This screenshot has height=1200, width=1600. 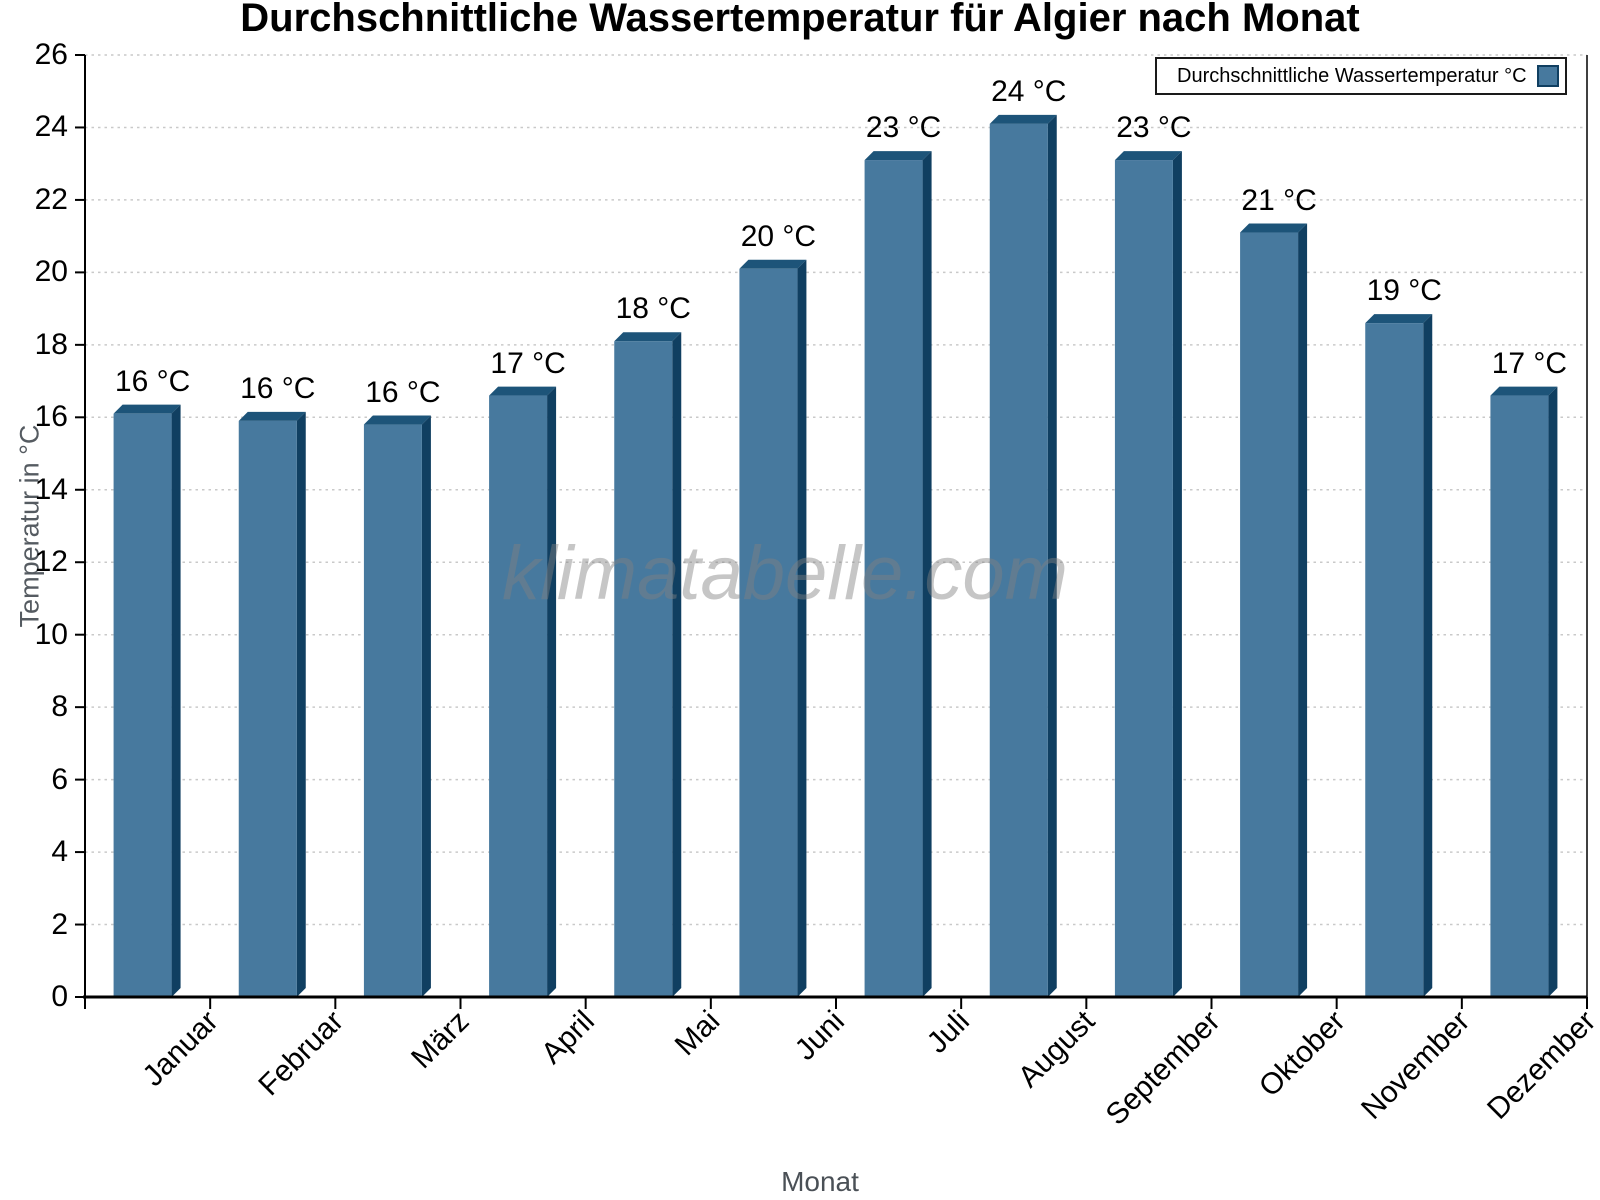 I want to click on bar-side-oktober, so click(x=1303, y=610).